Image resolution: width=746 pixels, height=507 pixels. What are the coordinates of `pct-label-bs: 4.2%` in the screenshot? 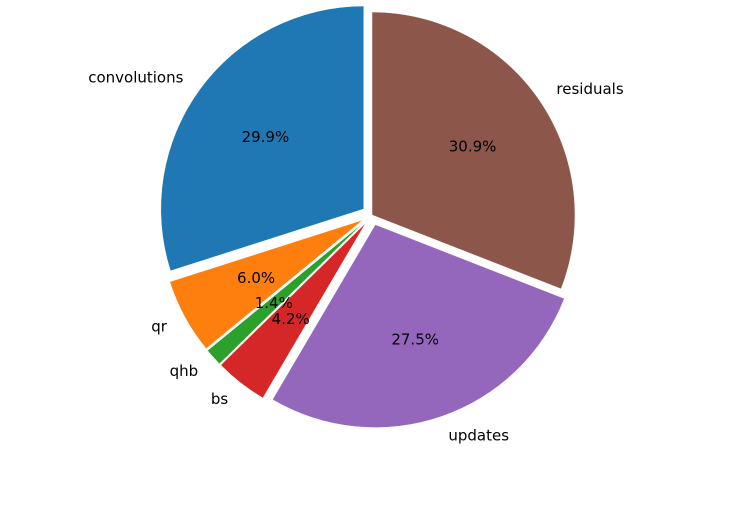 It's located at (291, 319).